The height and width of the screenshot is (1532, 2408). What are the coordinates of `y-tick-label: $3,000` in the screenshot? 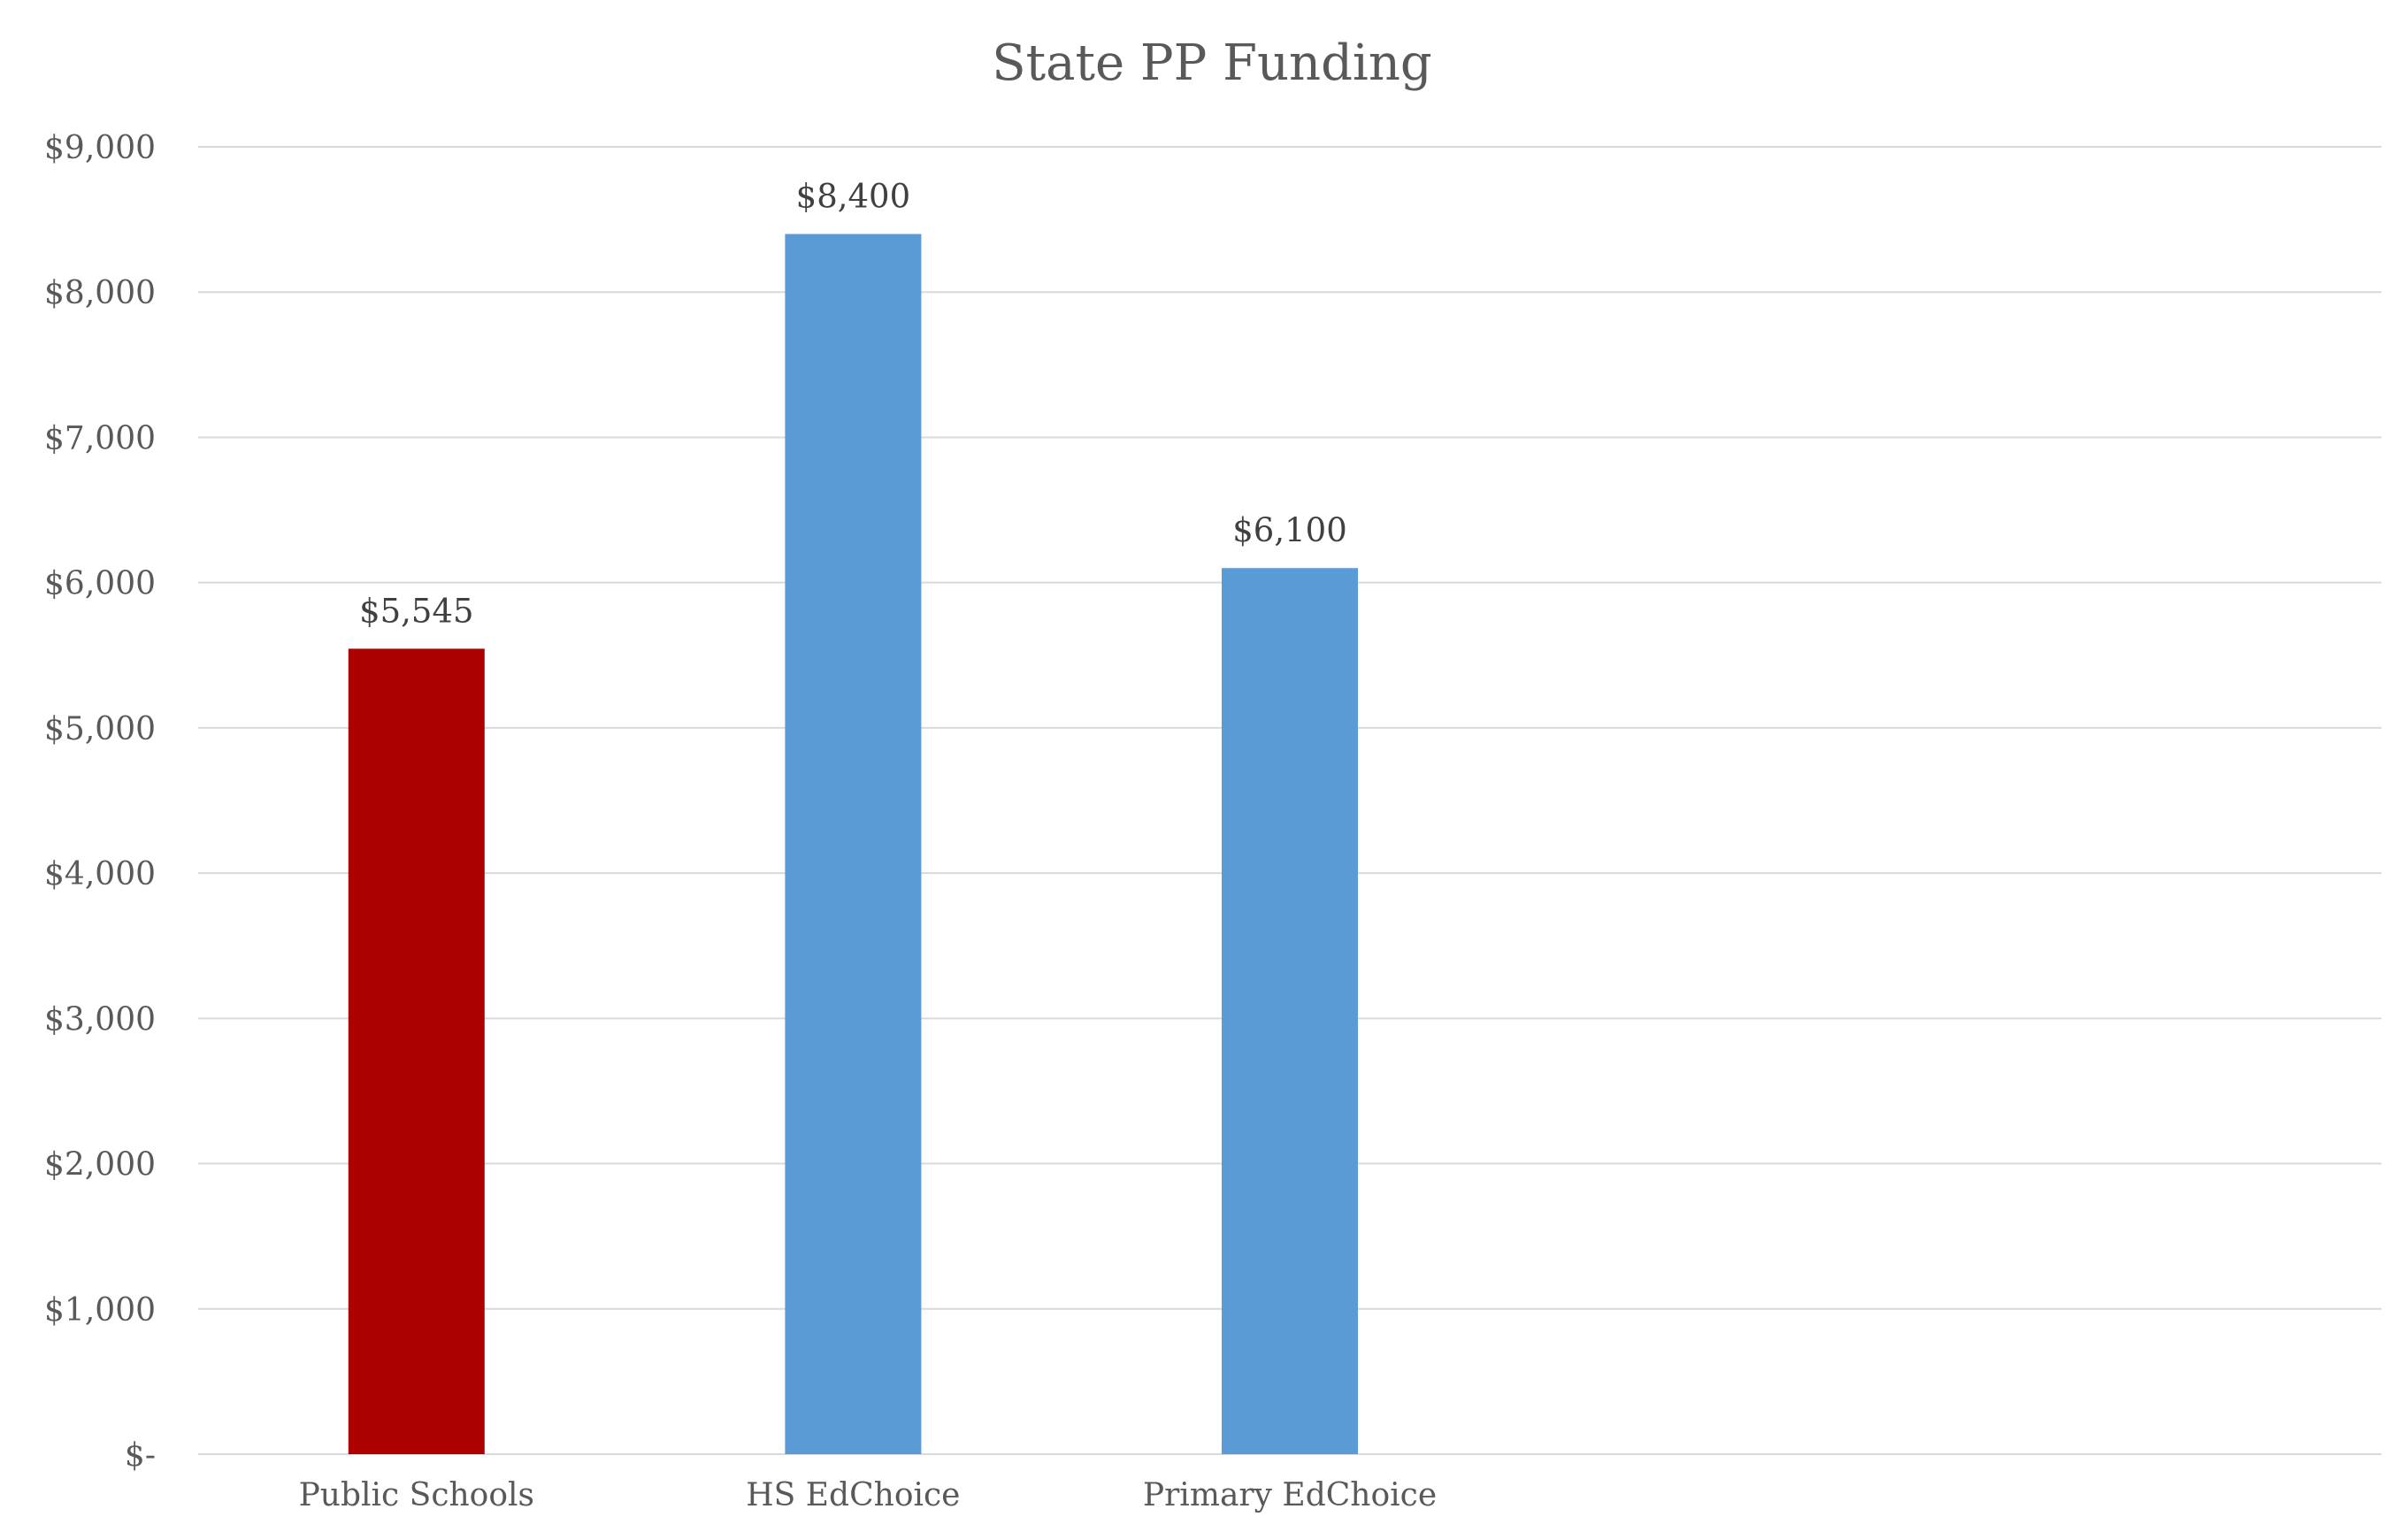 It's located at (100, 1019).